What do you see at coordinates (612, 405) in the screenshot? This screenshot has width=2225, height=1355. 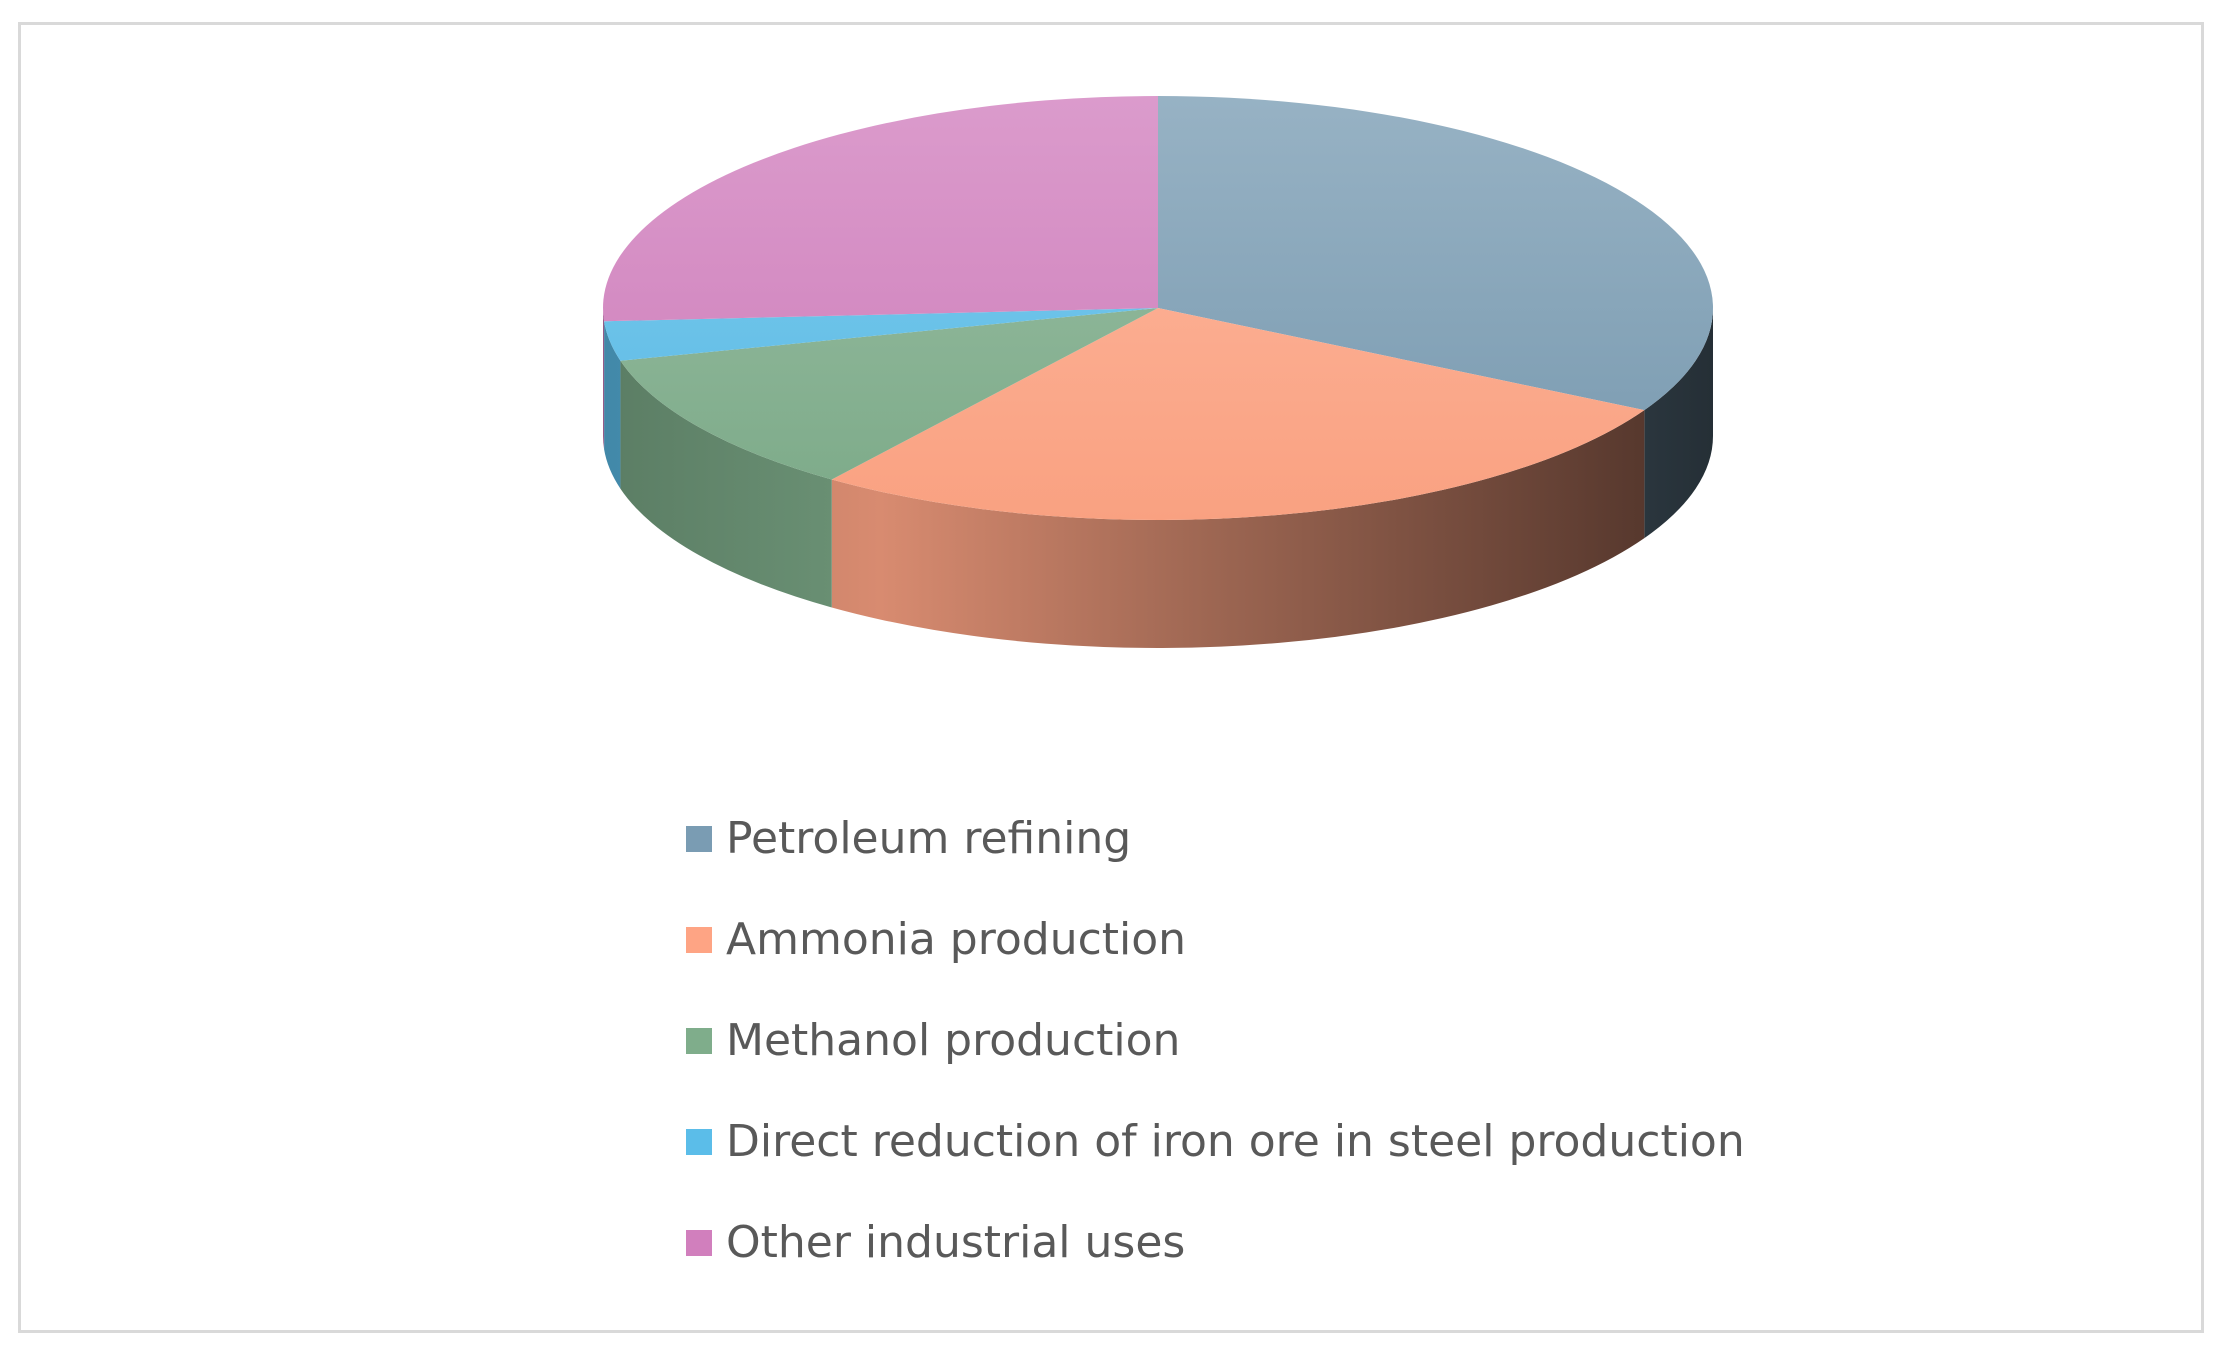 I see `pie-wall-direct-reduction-of-iron-ore-in-steel-production` at bounding box center [612, 405].